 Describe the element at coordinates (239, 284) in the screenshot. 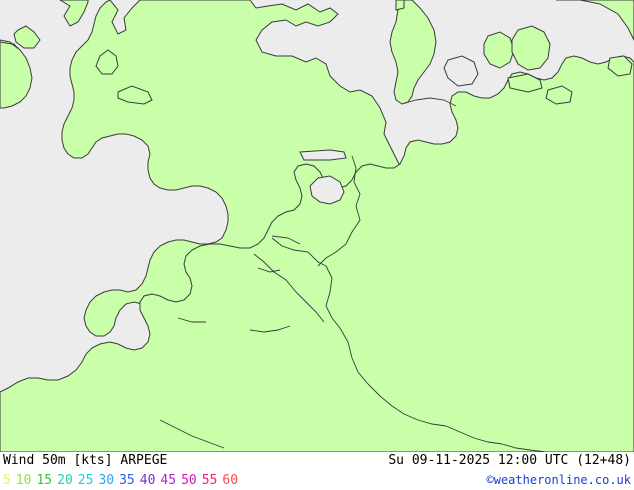

I see `coast-detail` at that location.